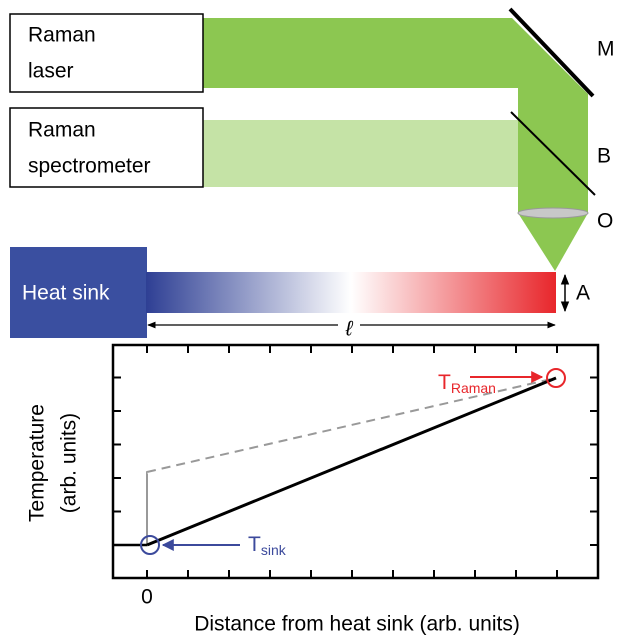 The image size is (618, 639). What do you see at coordinates (351, 292) in the screenshot?
I see `sample-bar` at bounding box center [351, 292].